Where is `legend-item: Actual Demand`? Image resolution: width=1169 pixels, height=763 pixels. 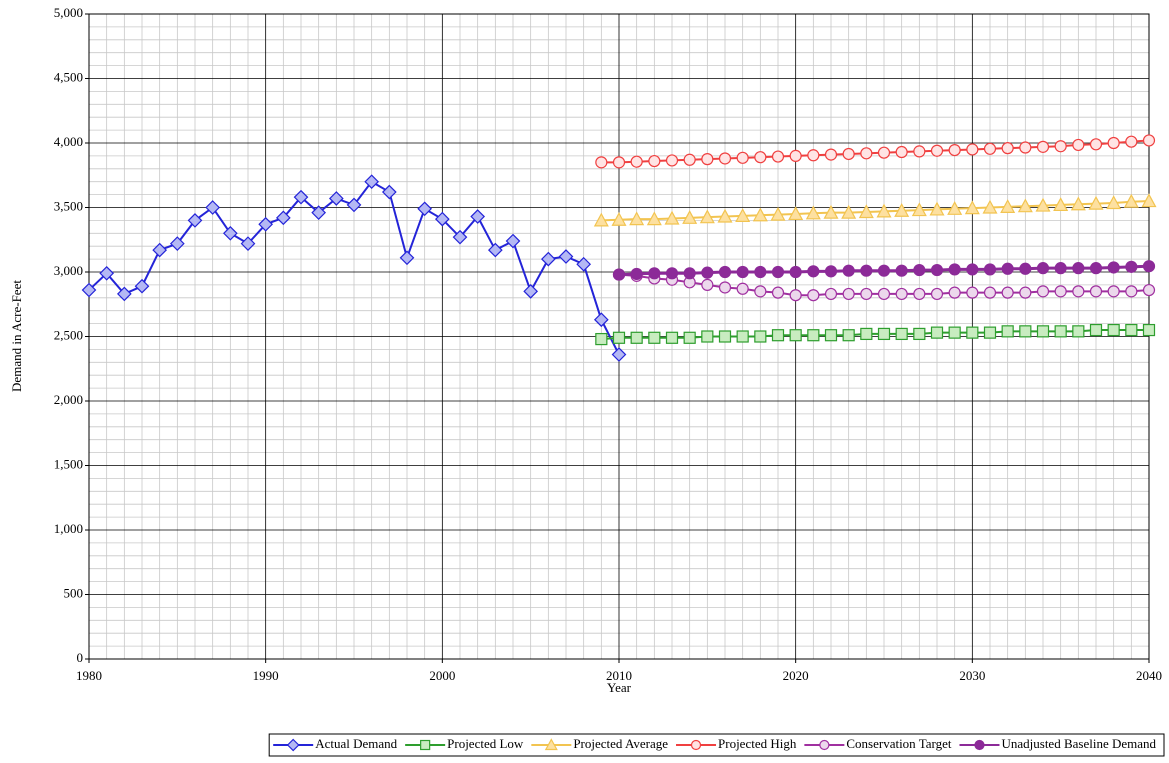
legend-item: Actual Demand is located at coordinates (335, 744).